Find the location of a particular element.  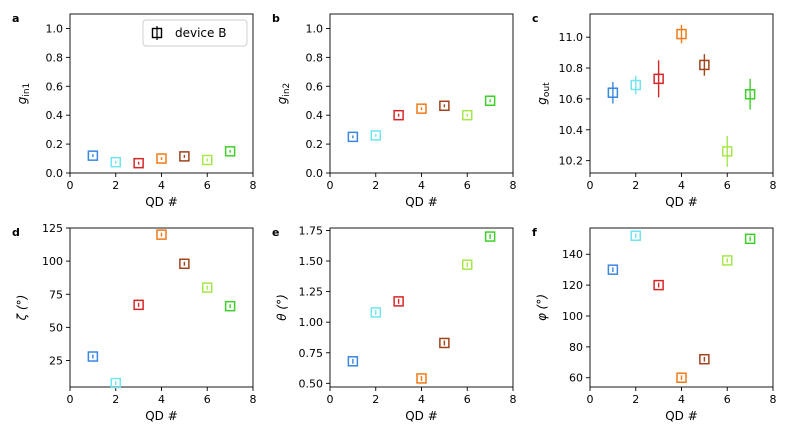

y-tick-label: 0.8 is located at coordinates (315, 57).